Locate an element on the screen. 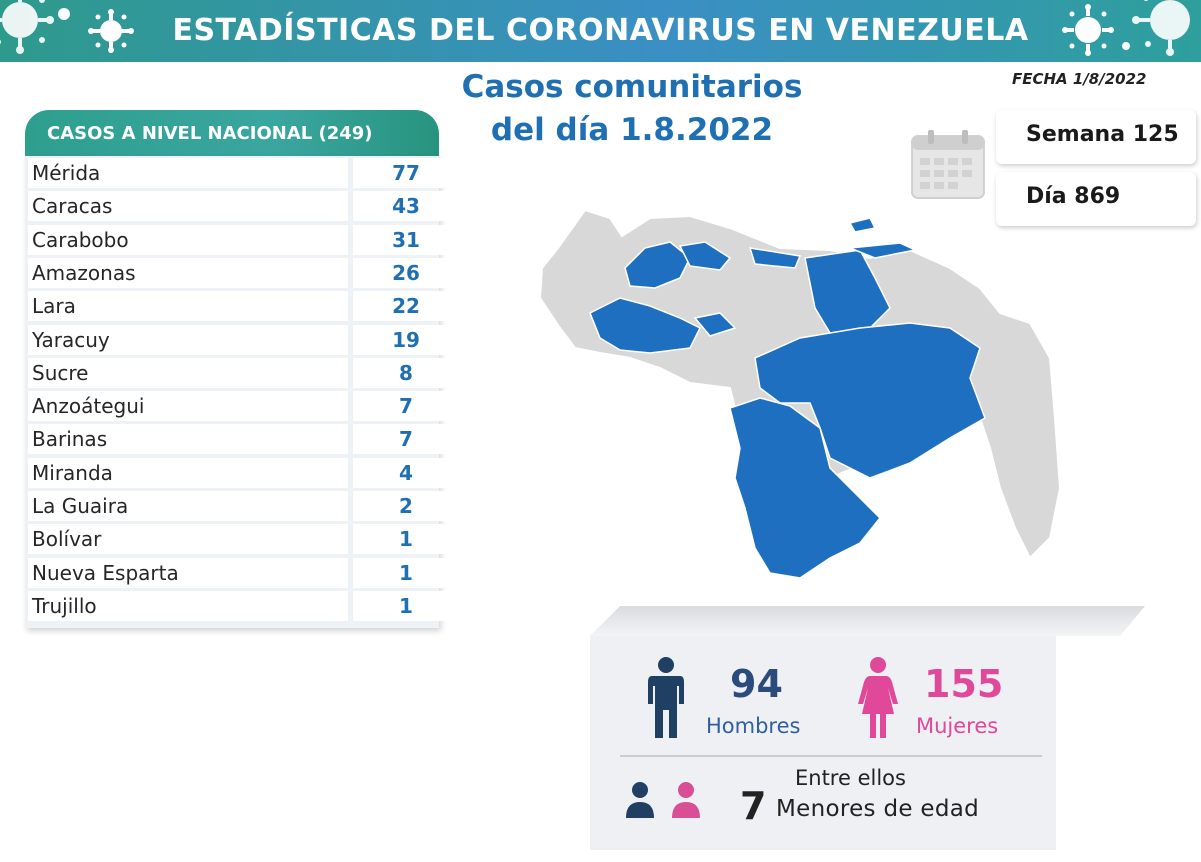 The height and width of the screenshot is (862, 1201). state-name: Mérida is located at coordinates (188, 173).